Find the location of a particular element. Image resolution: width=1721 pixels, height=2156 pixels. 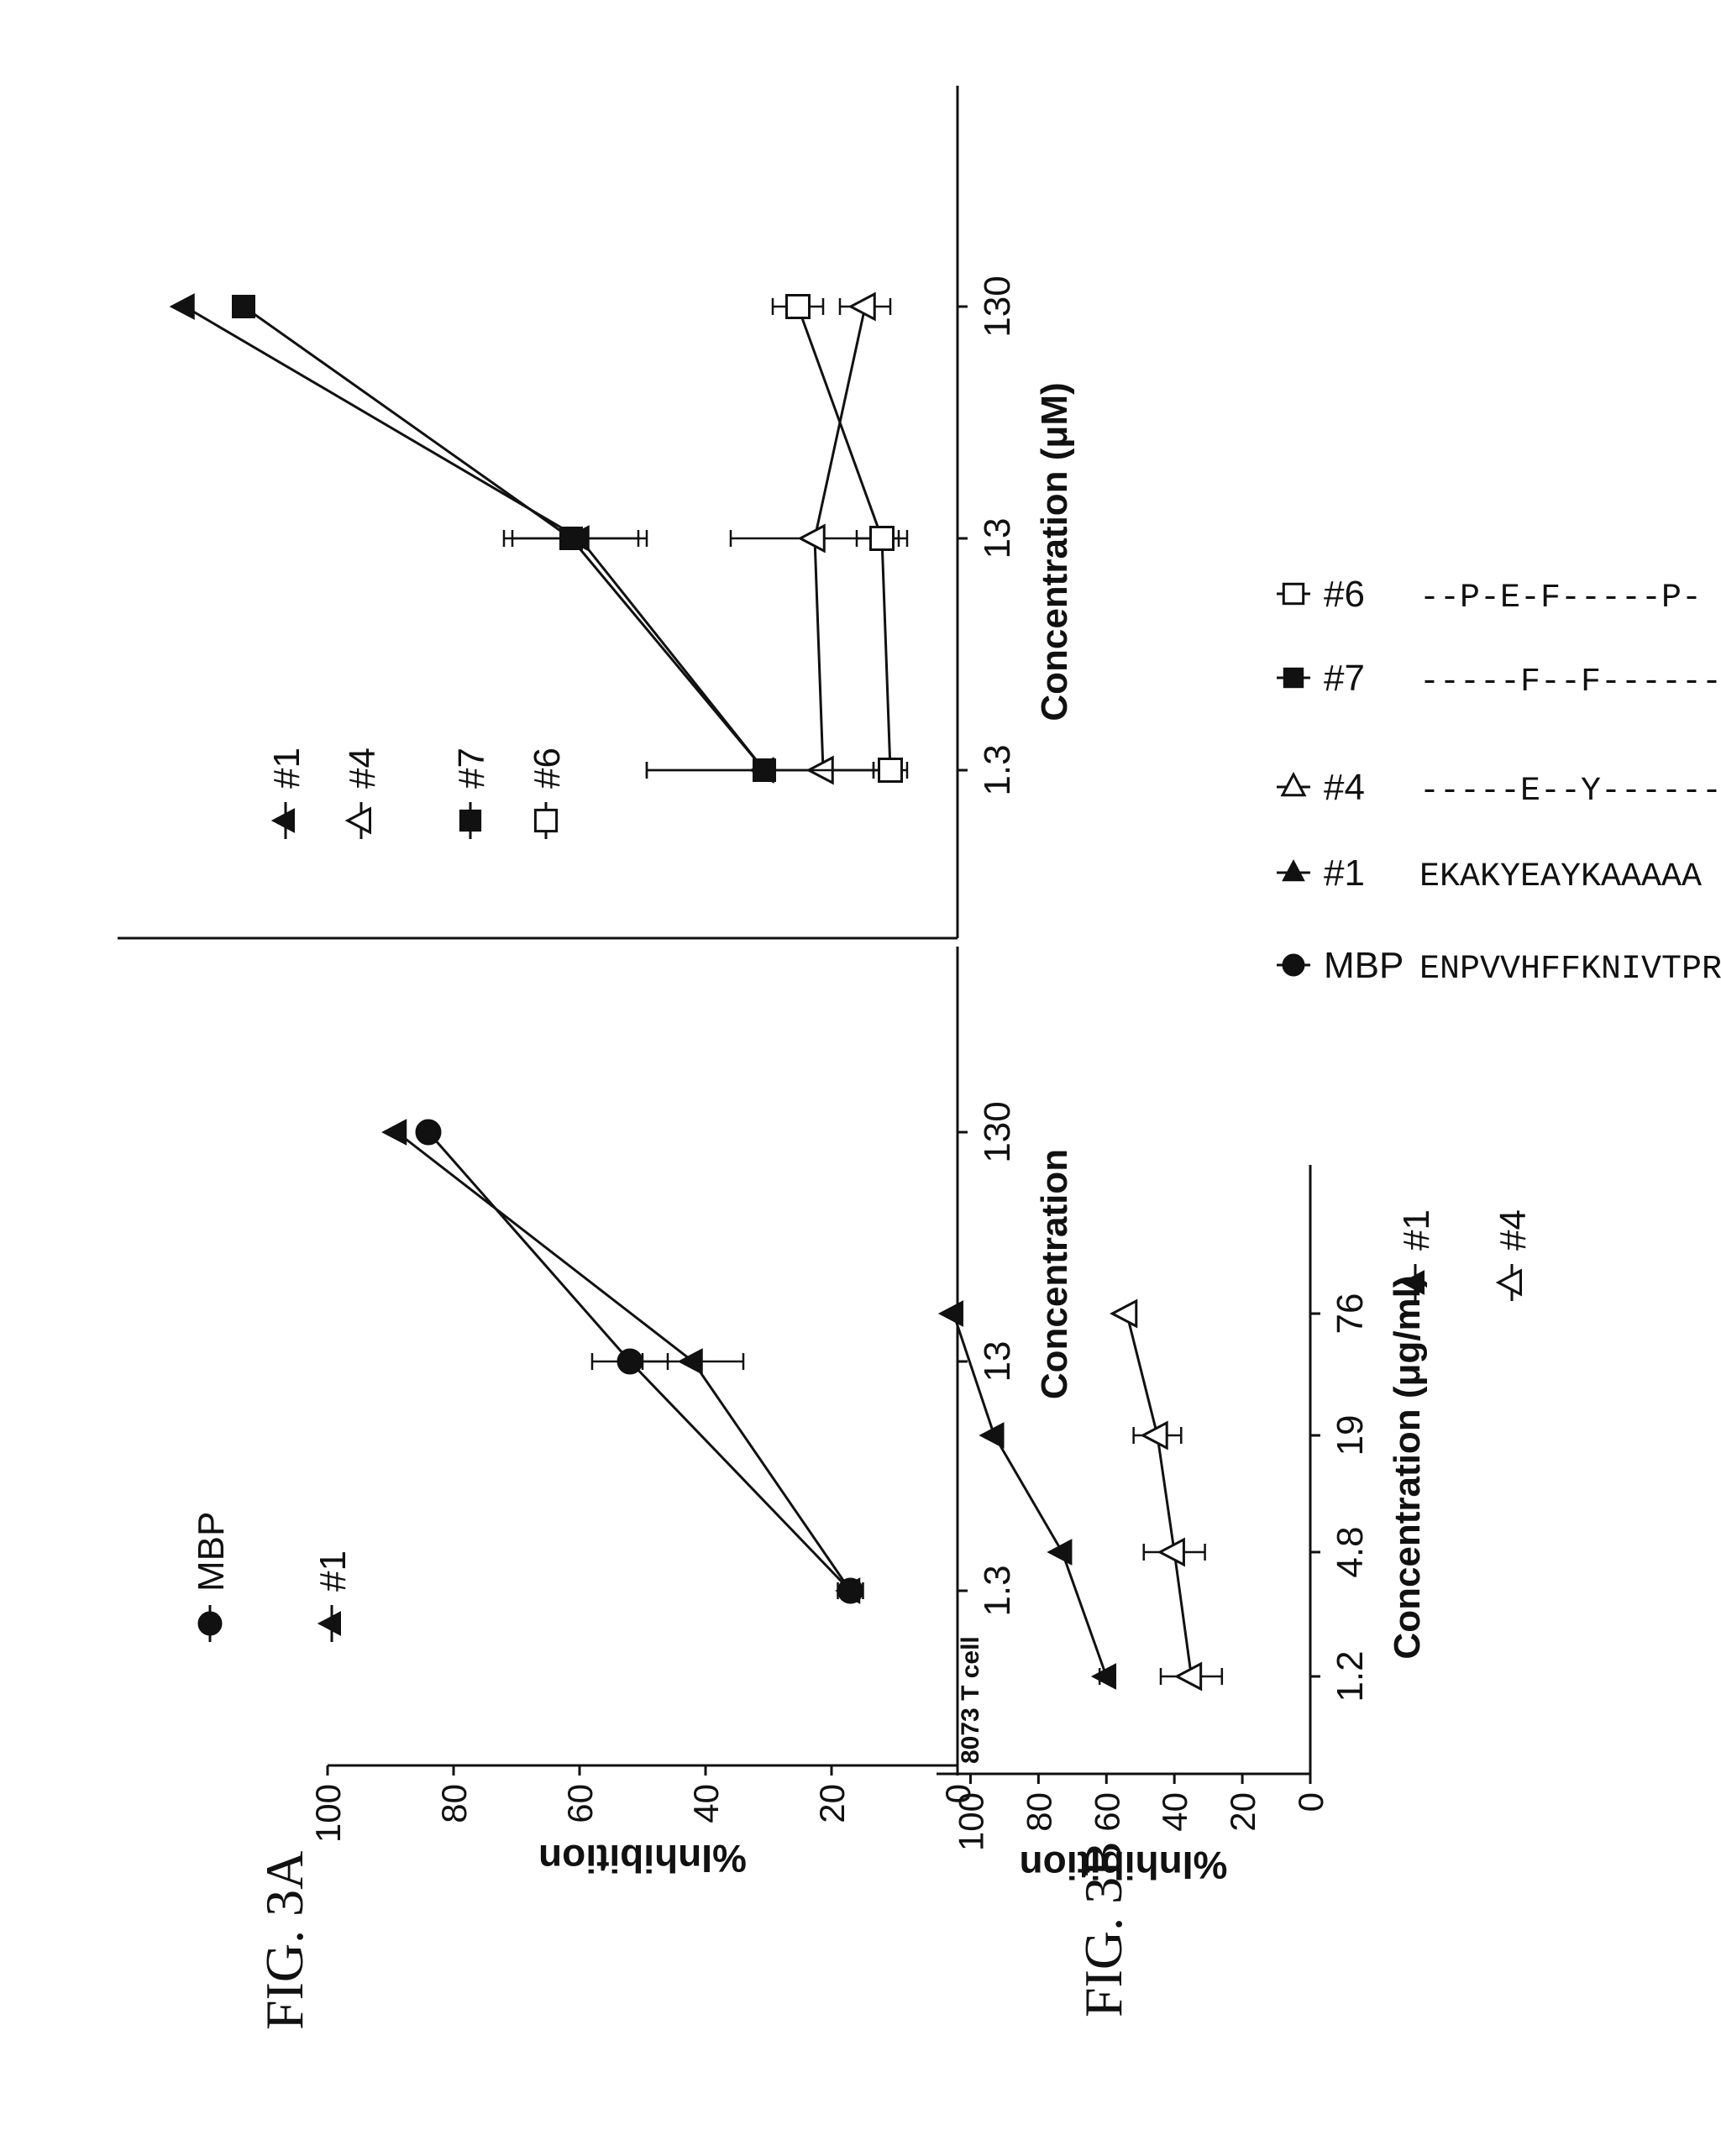

fig3a-left-legend-label: MBP is located at coordinates (211, 1552).